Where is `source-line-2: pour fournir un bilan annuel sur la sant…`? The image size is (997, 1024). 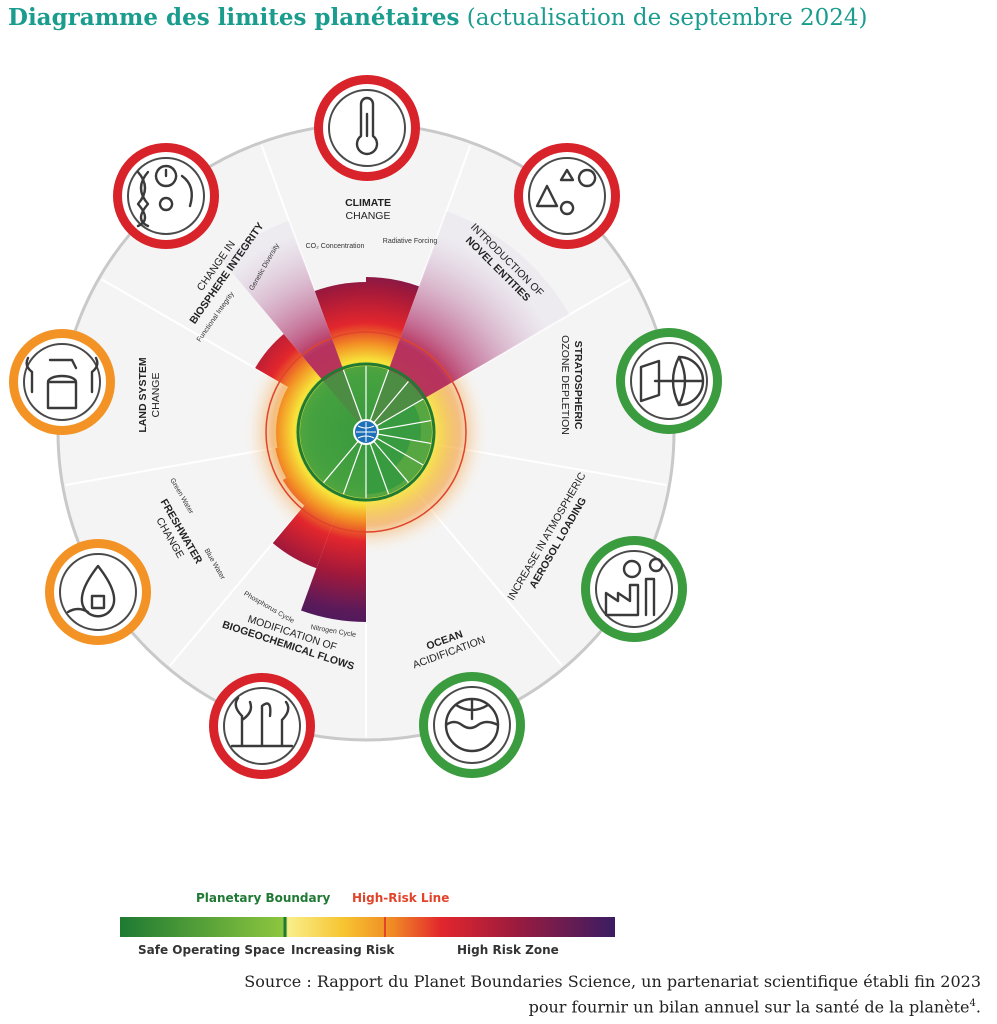 source-line-2: pour fournir un bilan annuel sur la sant… is located at coordinates (754, 1007).